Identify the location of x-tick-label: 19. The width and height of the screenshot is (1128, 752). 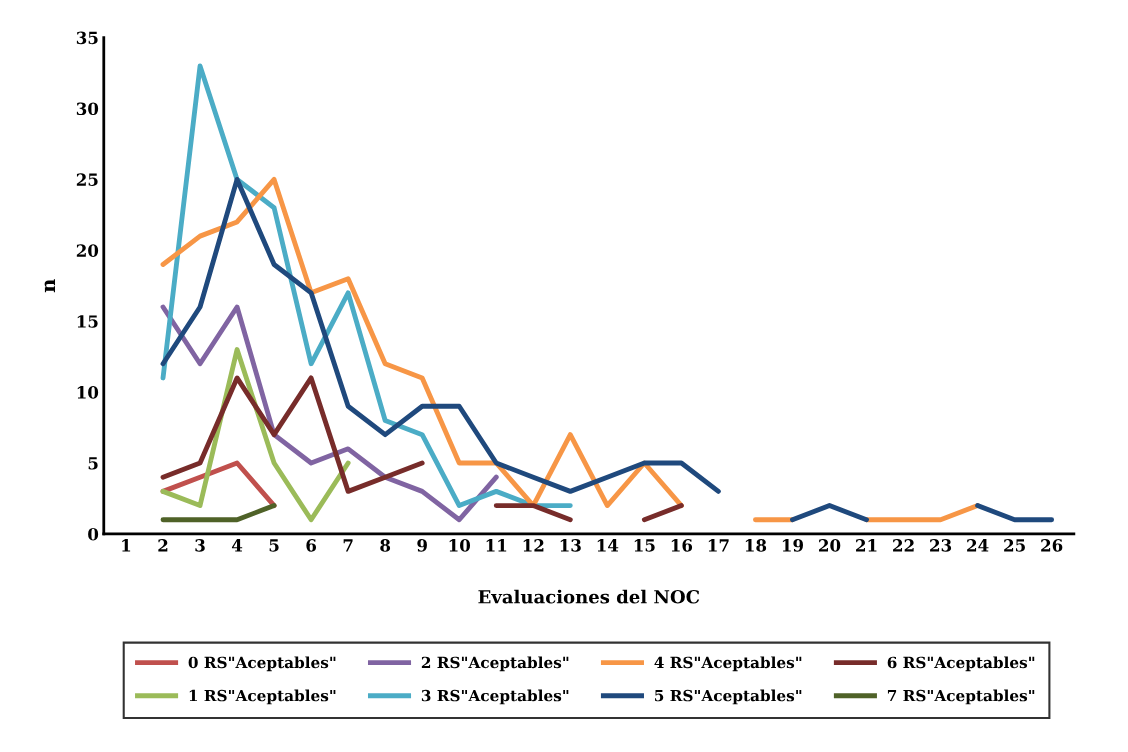
(793, 545).